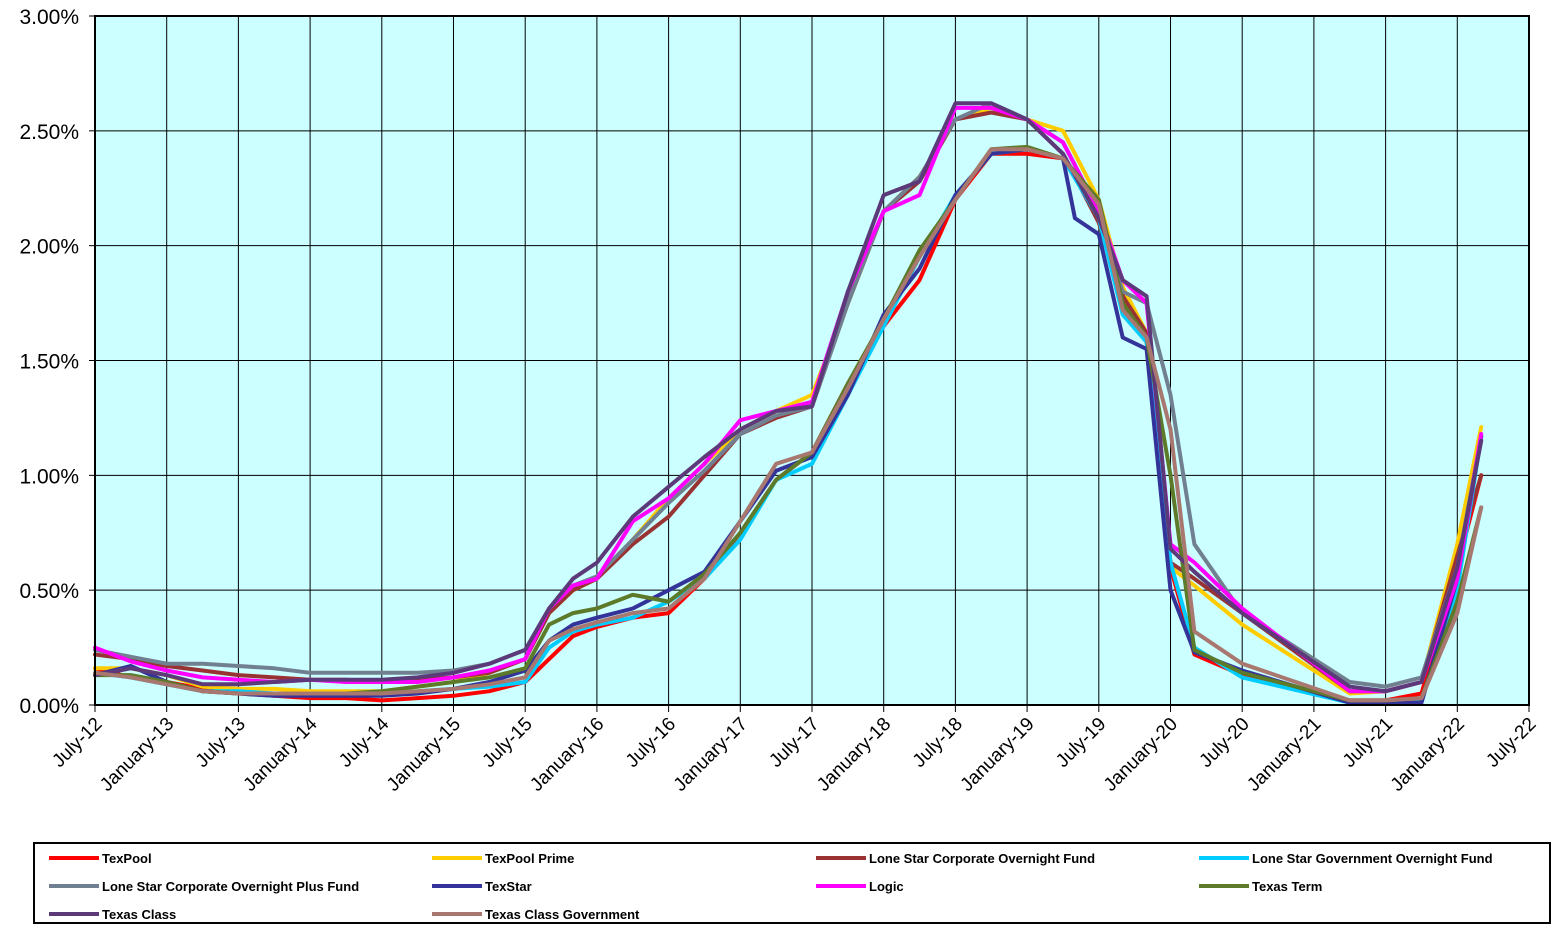  I want to click on x-tick-label: July-15, so click(508, 743).